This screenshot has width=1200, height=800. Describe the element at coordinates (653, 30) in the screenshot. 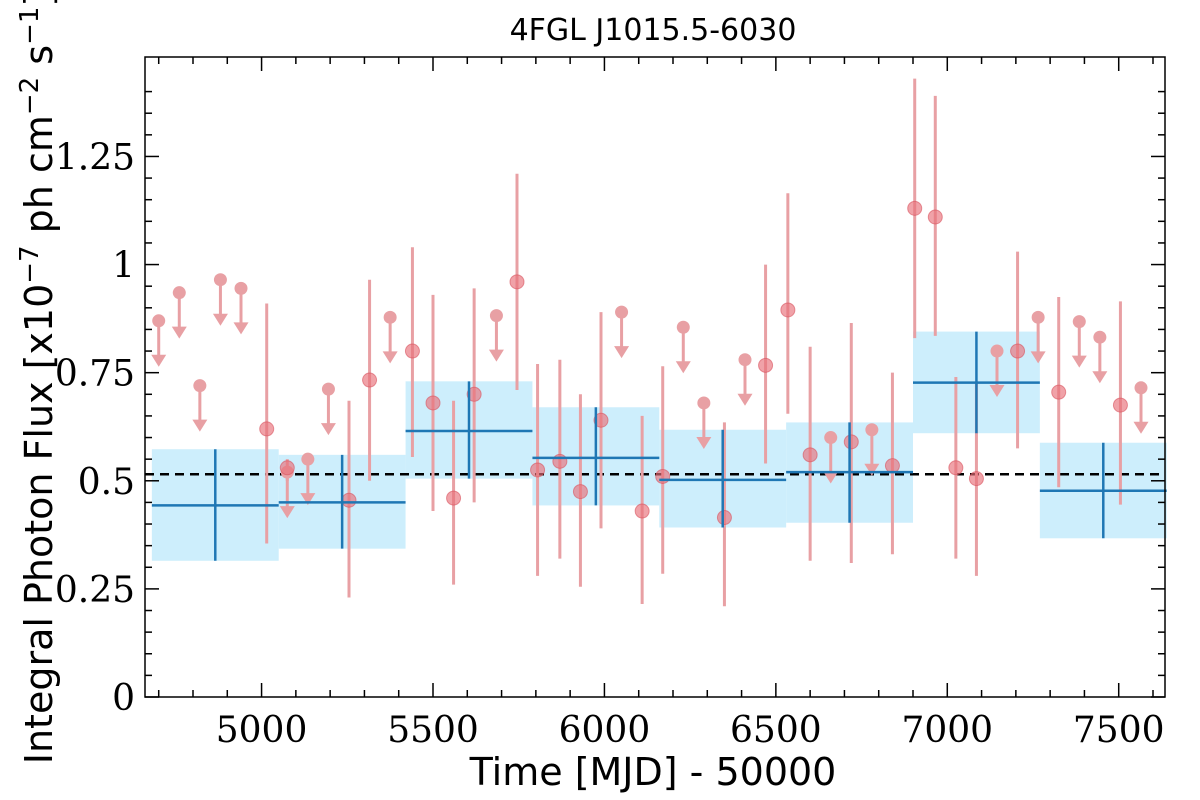

I see `chart-title: 4FGL J1015.5-6030` at that location.